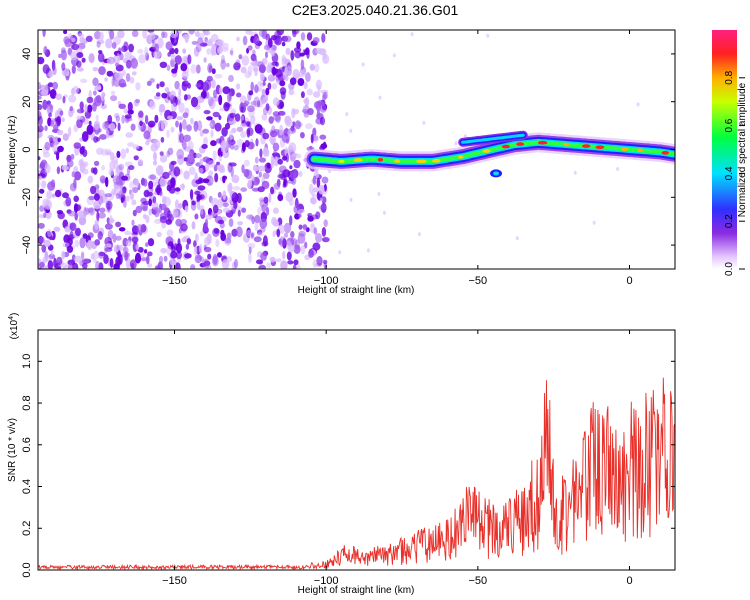  I want to click on ridge-hotspot, so click(600, 147).